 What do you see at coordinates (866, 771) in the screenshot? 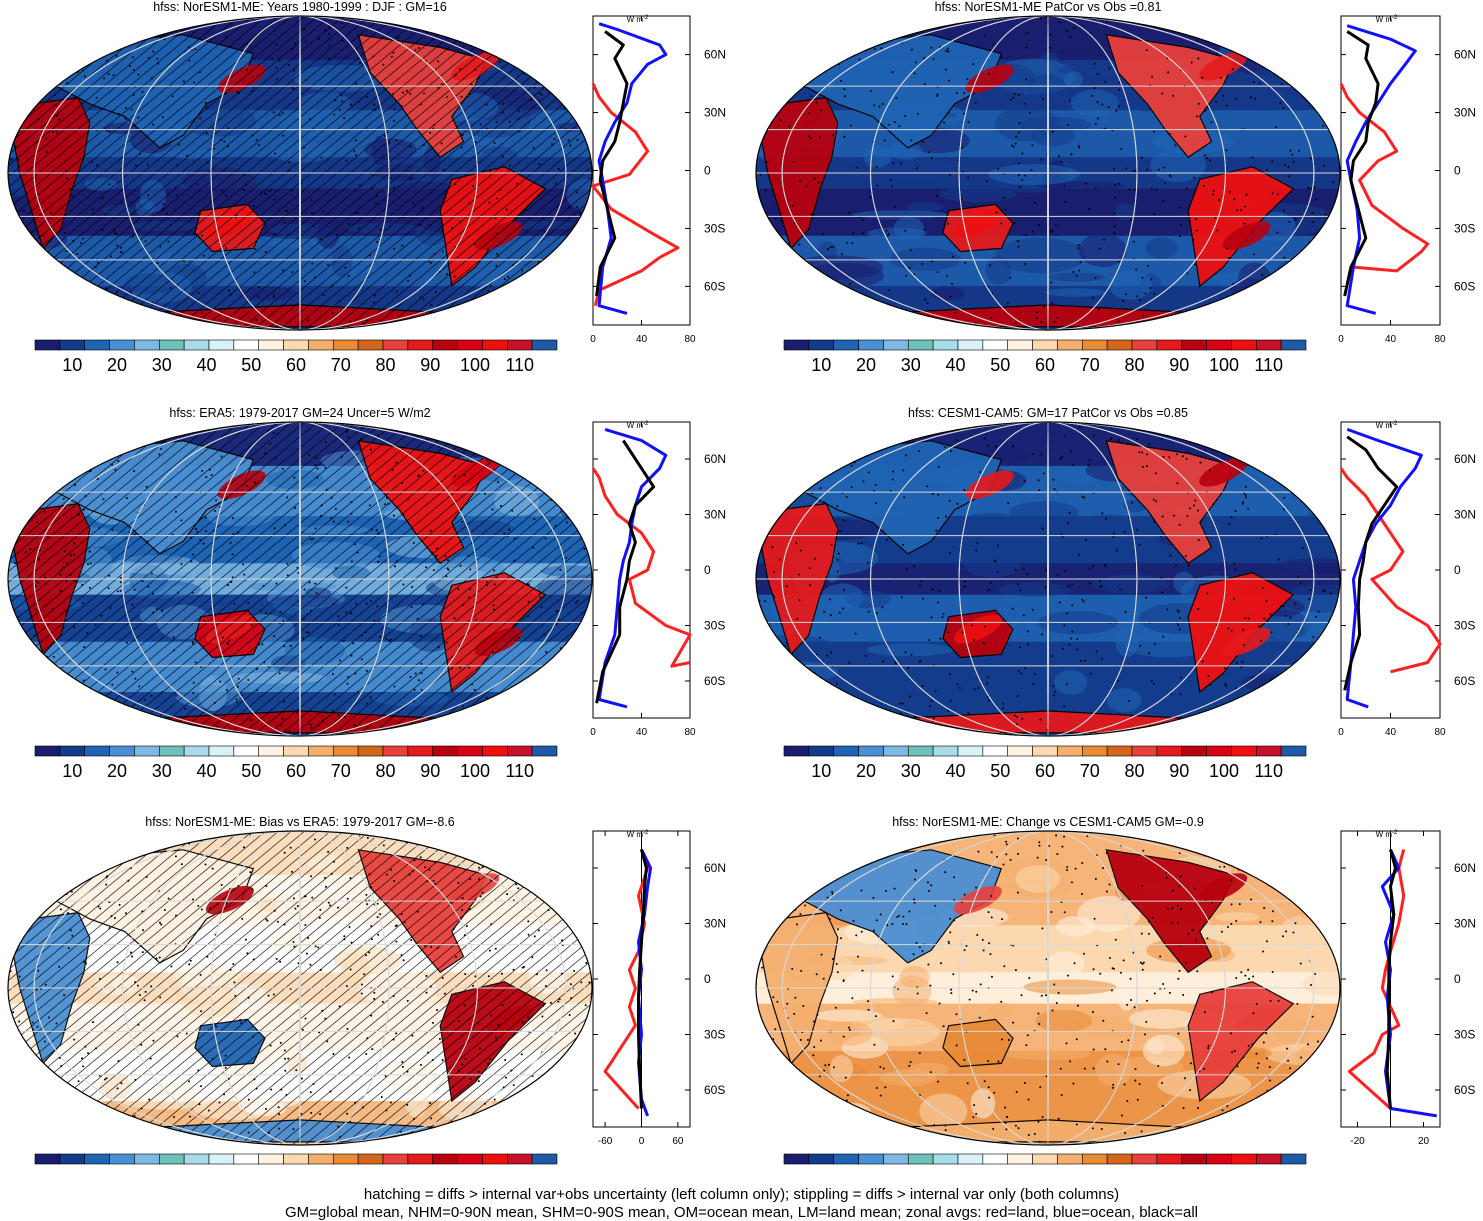
I see `colorbar-label: 20` at bounding box center [866, 771].